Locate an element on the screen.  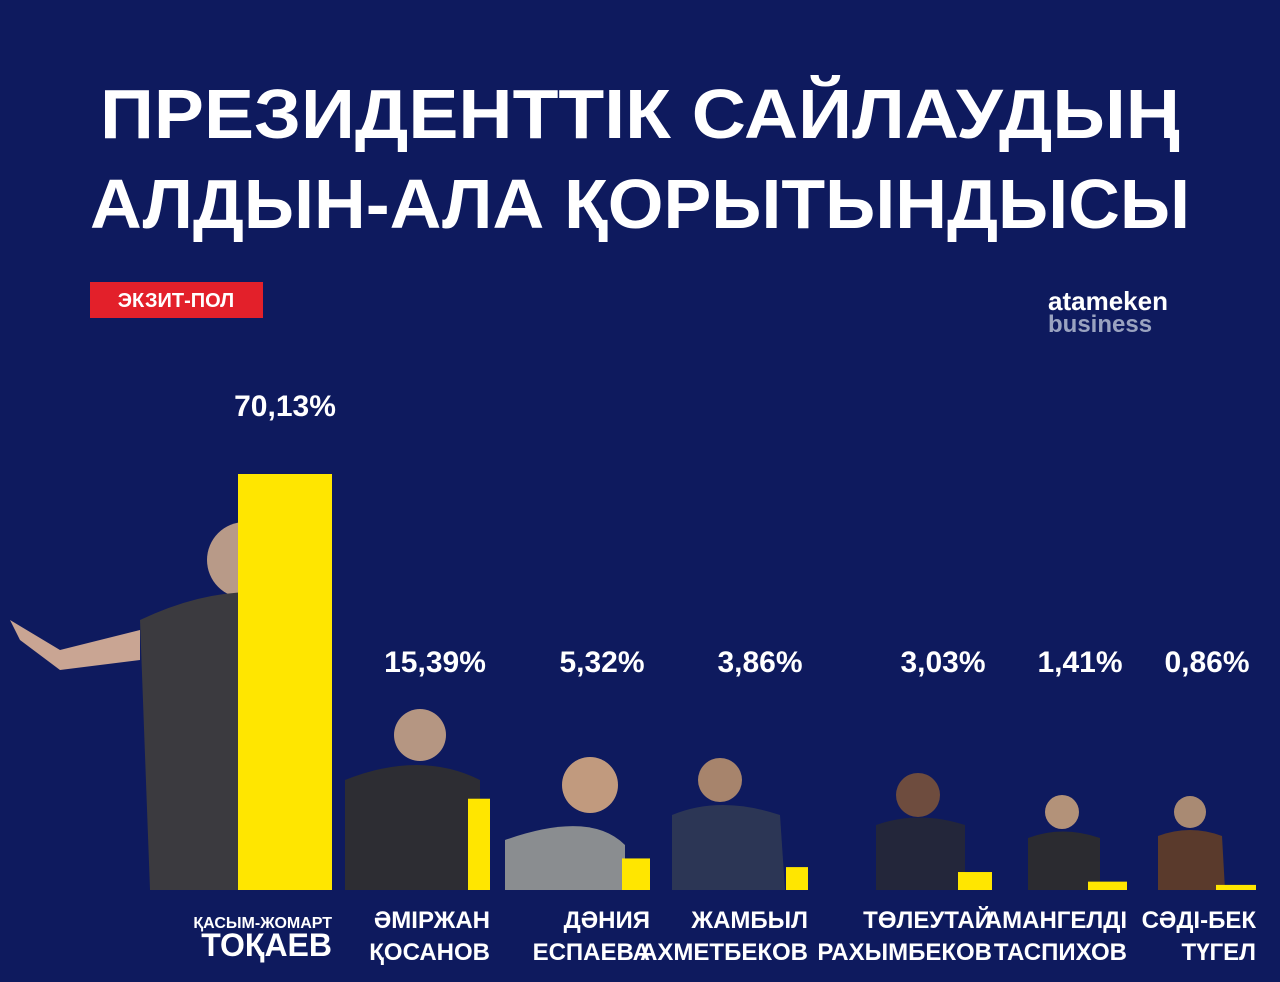
badge is located at coordinates (176, 300).